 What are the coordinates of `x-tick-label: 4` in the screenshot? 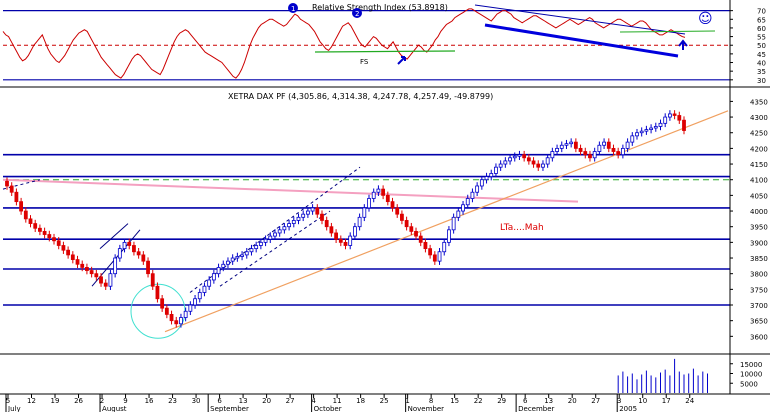 It's located at (313, 401).